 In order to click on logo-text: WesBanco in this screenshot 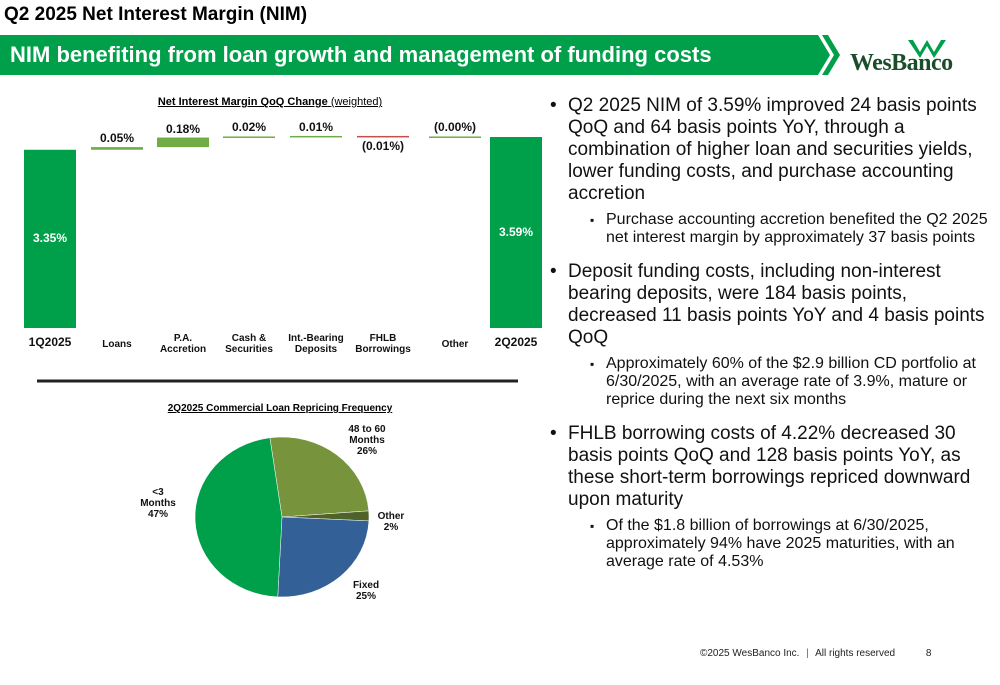, I will do `click(901, 63)`.